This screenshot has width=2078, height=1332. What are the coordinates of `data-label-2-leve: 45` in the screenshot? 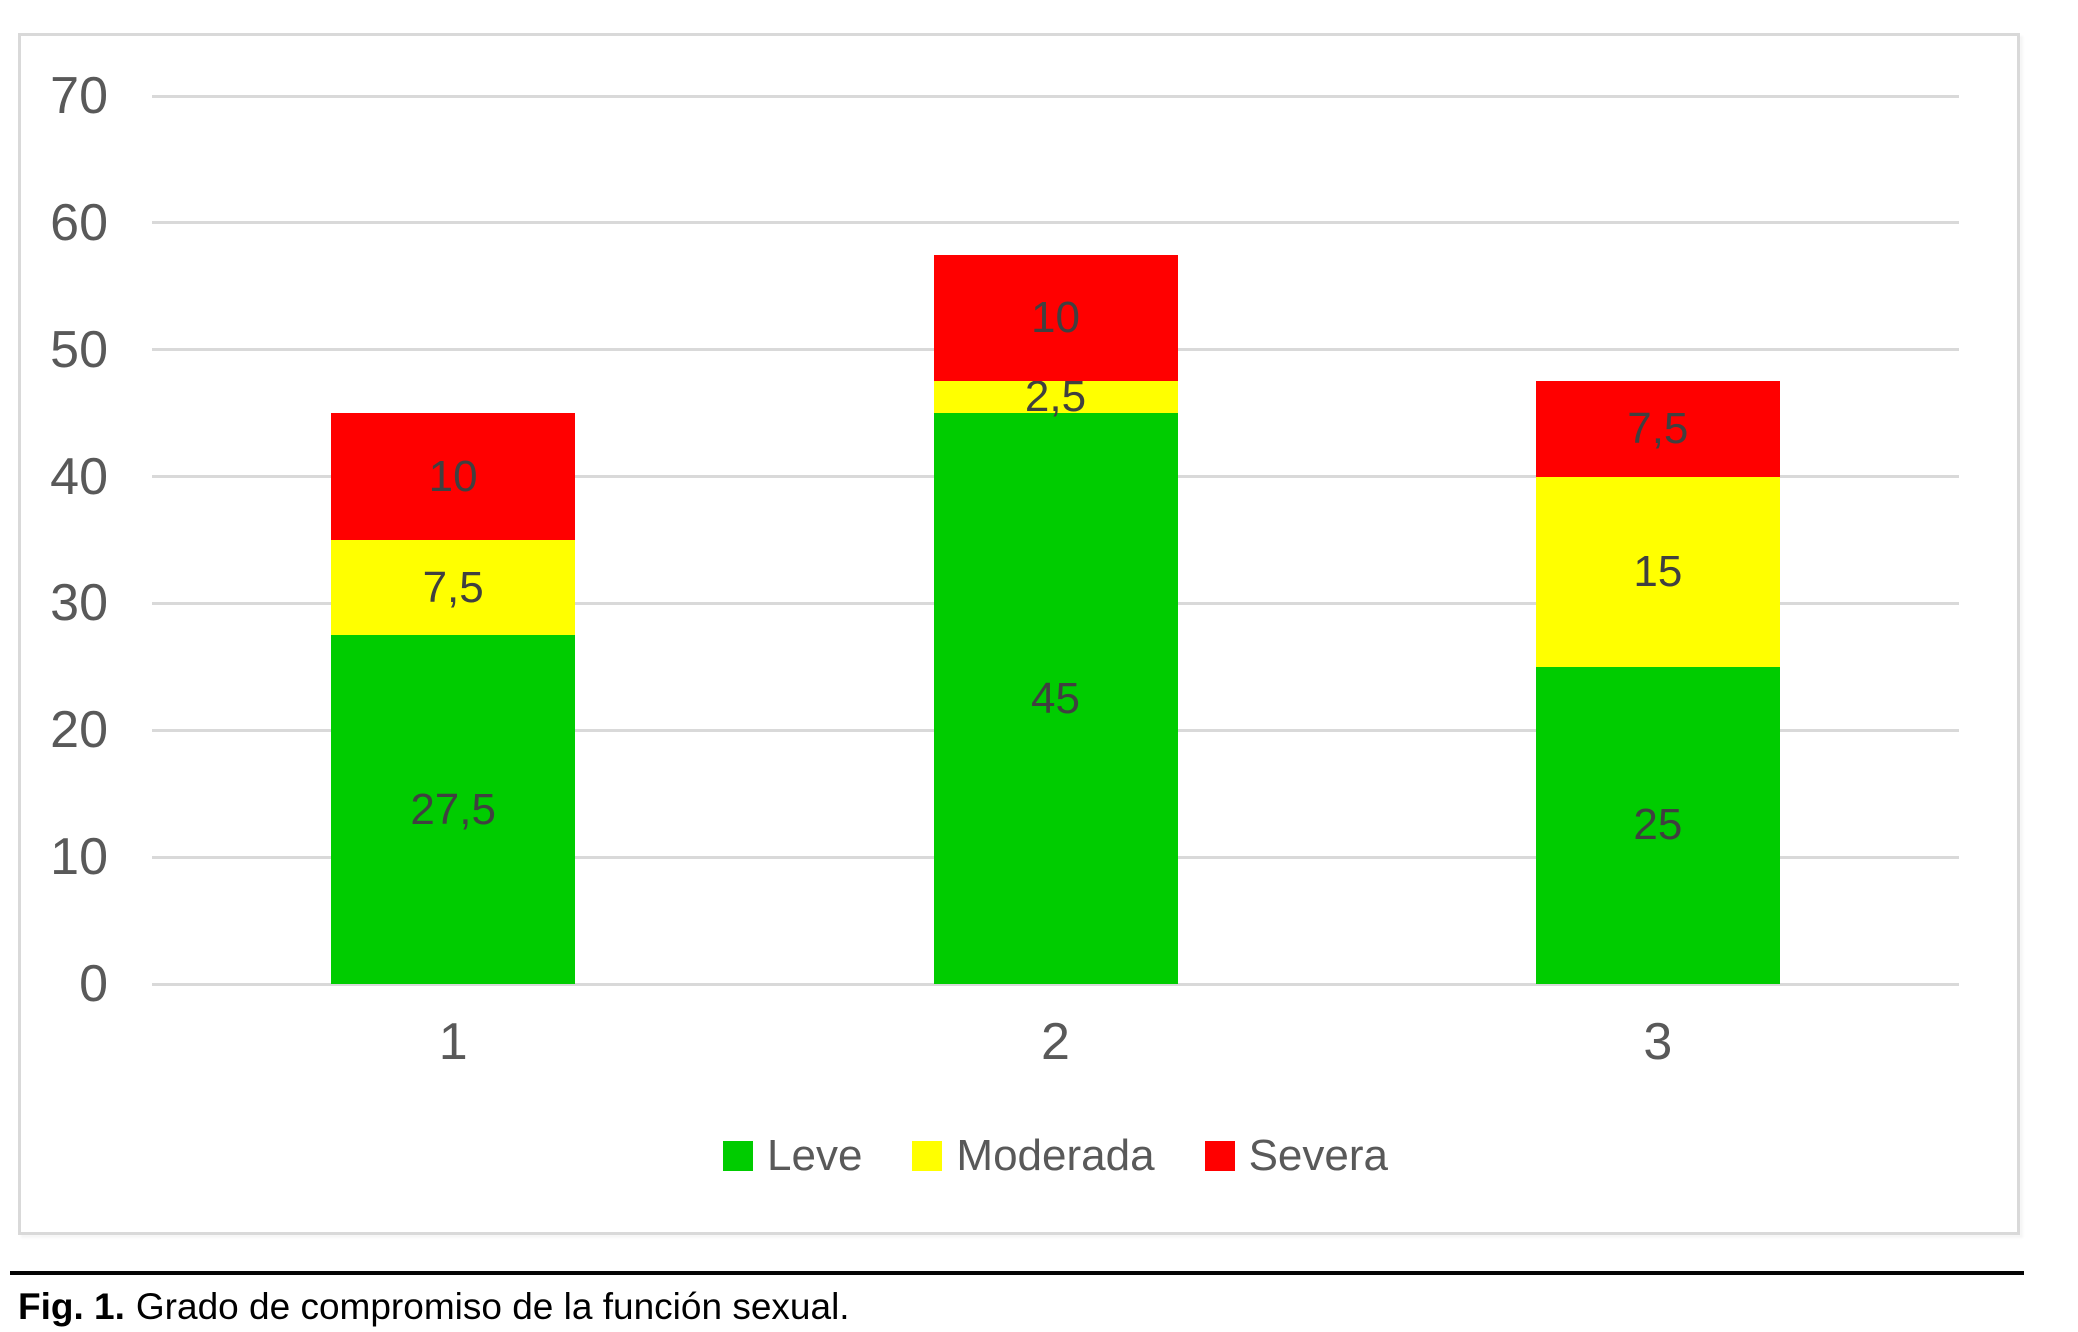 It's located at (1055, 698).